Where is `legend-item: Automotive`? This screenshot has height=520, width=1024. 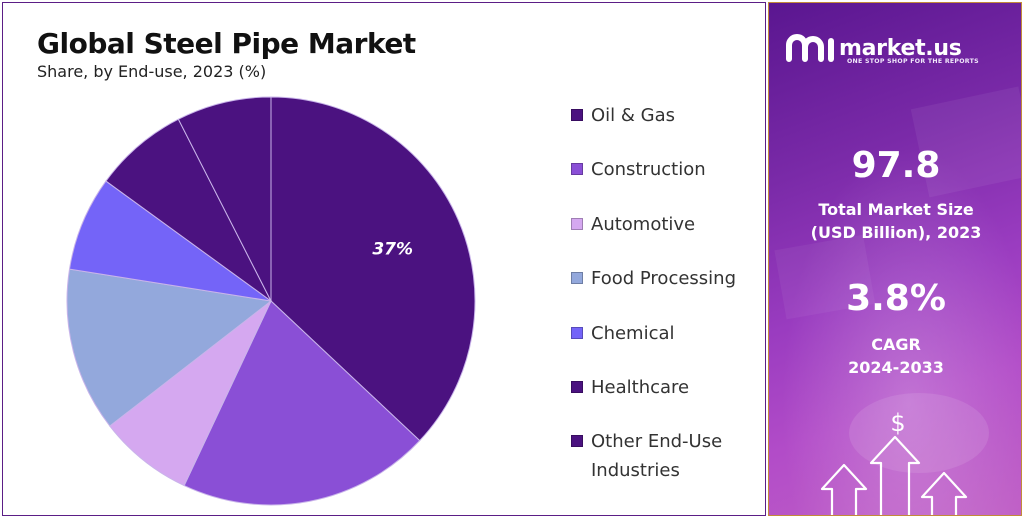 legend-item: Automotive is located at coordinates (666, 225).